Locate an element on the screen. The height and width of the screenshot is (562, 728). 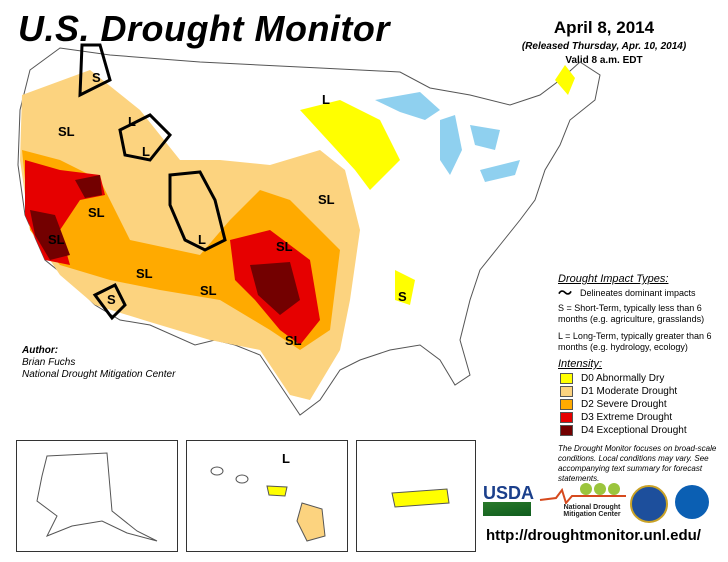
puerto-rico-inset is located at coordinates (416, 496).